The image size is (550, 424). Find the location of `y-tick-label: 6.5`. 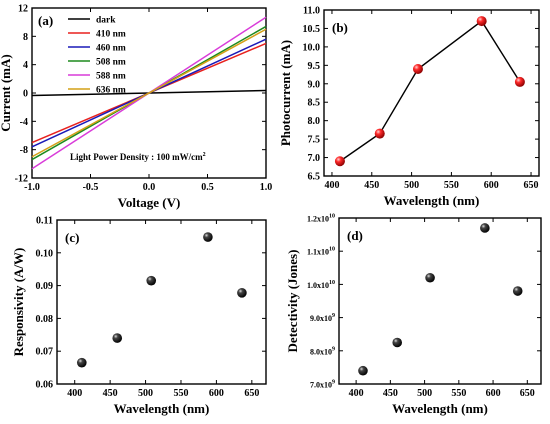

y-tick-label: 6.5 is located at coordinates (314, 177).